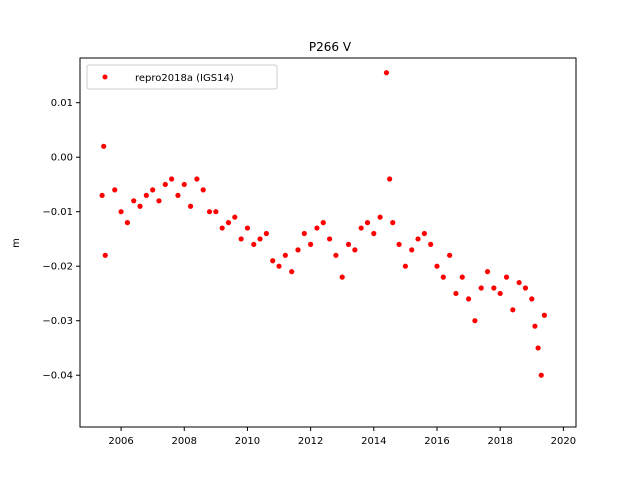  What do you see at coordinates (120, 441) in the screenshot?
I see `x-tick-label: 2006` at bounding box center [120, 441].